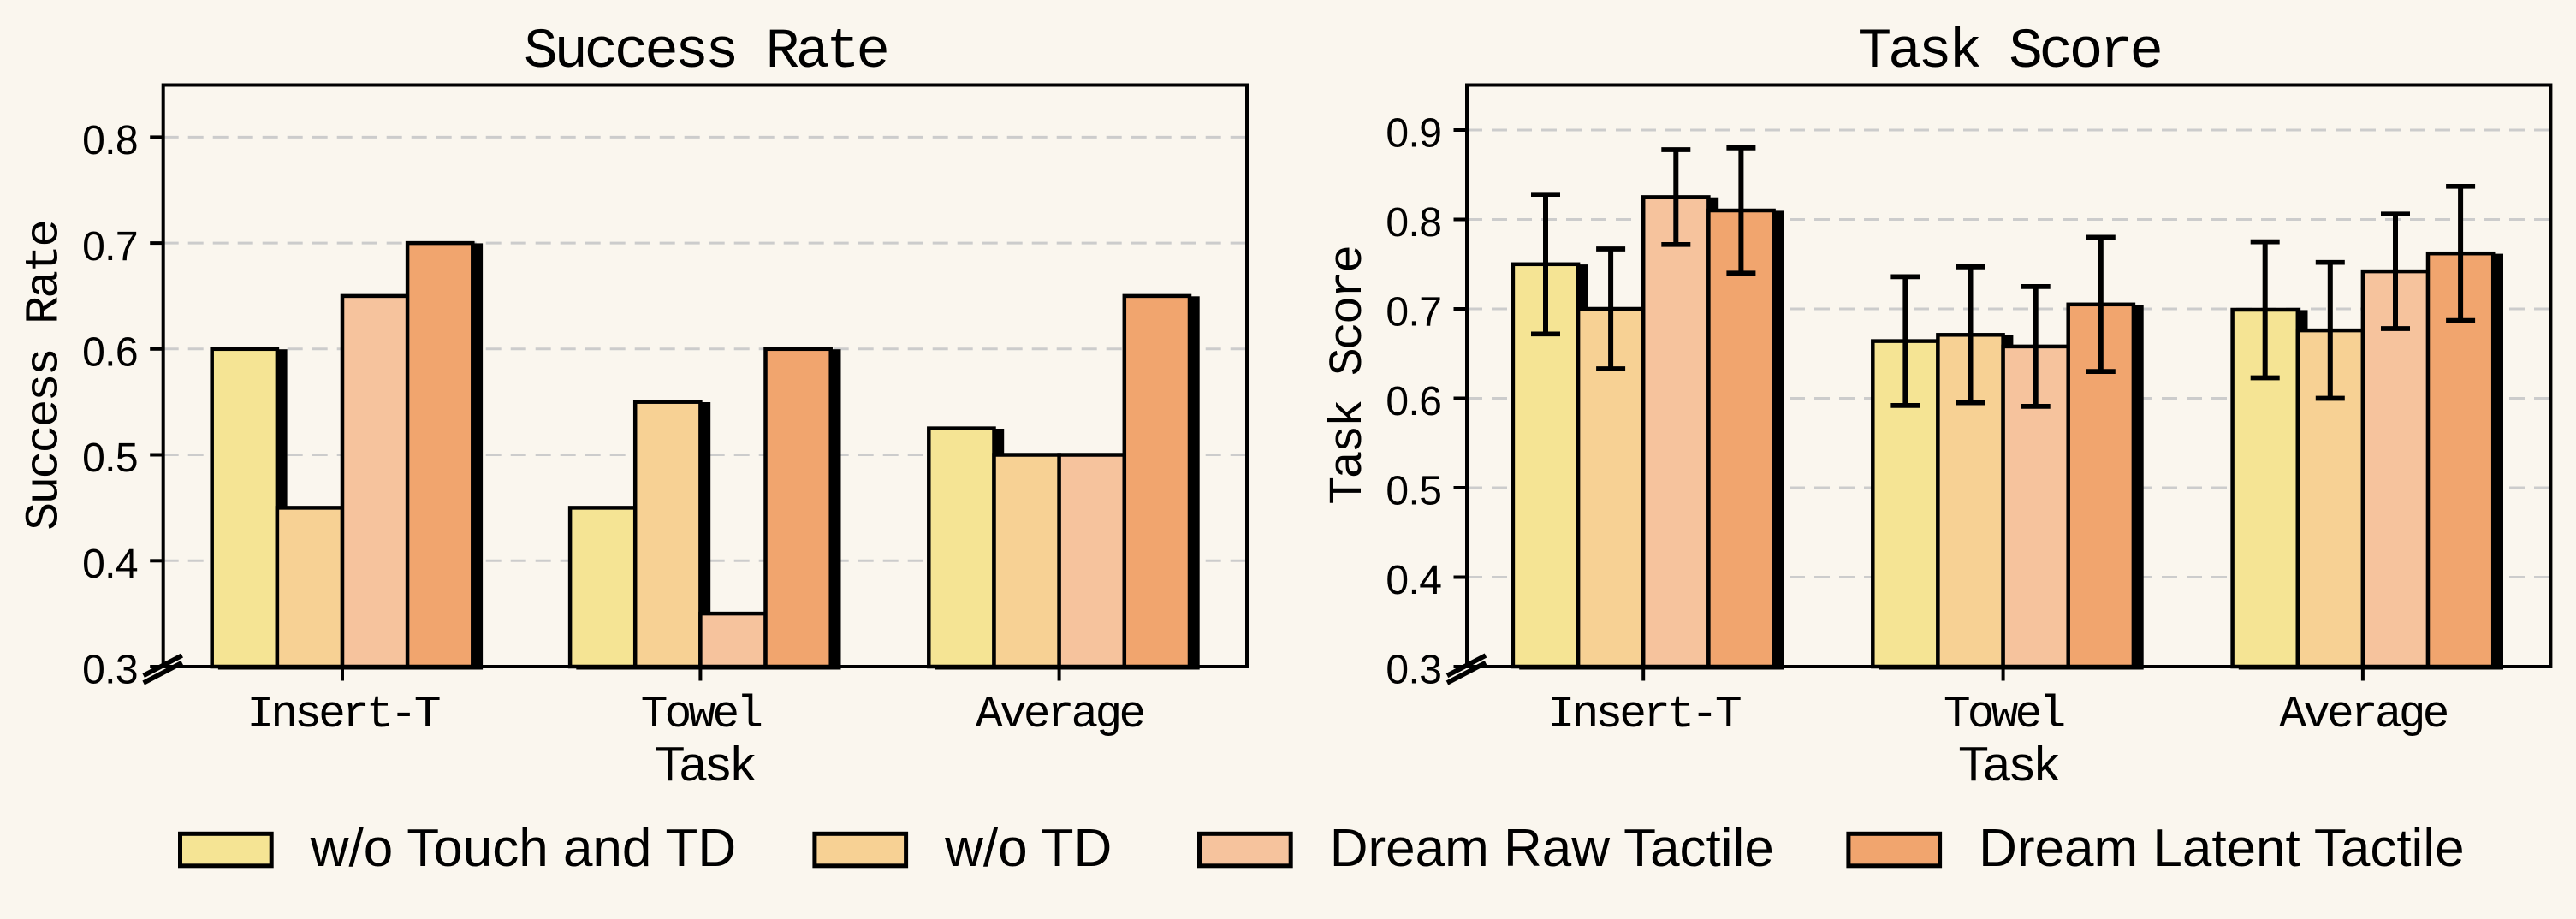 The image size is (2576, 919). I want to click on svg-text: Dream Raw Tactile, so click(1552, 849).